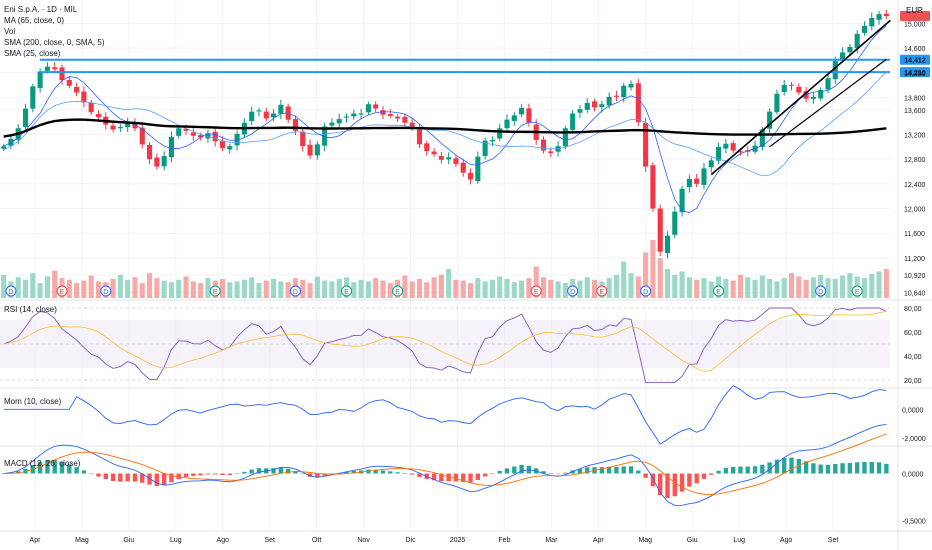 This screenshot has width=932, height=550. What do you see at coordinates (34, 20) in the screenshot?
I see `indicator-ma65: MA (65, close, 0)` at bounding box center [34, 20].